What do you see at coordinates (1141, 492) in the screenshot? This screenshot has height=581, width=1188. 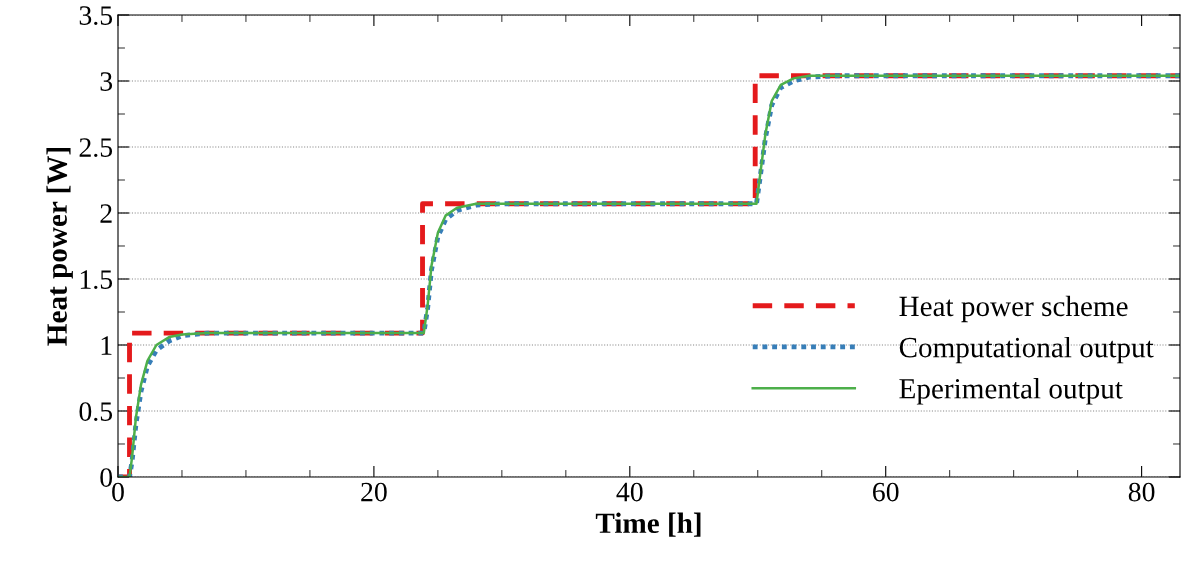 I see `x-tick-label: 80` at bounding box center [1141, 492].